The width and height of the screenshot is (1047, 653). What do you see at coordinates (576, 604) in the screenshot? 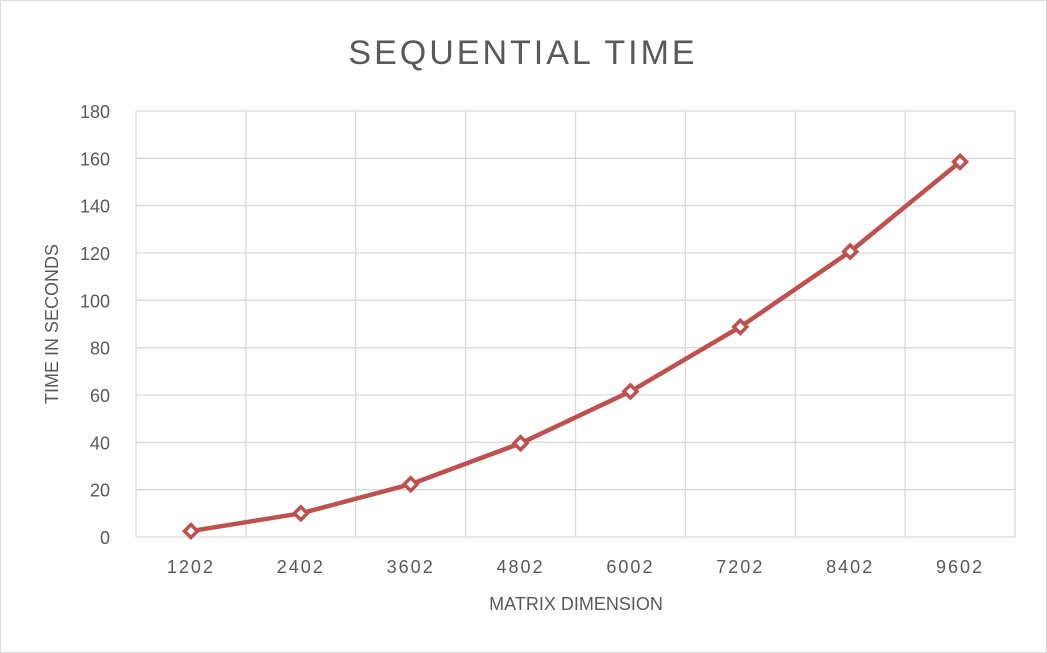
I see `x-axis-label: MATRIX DIMENSION` at bounding box center [576, 604].